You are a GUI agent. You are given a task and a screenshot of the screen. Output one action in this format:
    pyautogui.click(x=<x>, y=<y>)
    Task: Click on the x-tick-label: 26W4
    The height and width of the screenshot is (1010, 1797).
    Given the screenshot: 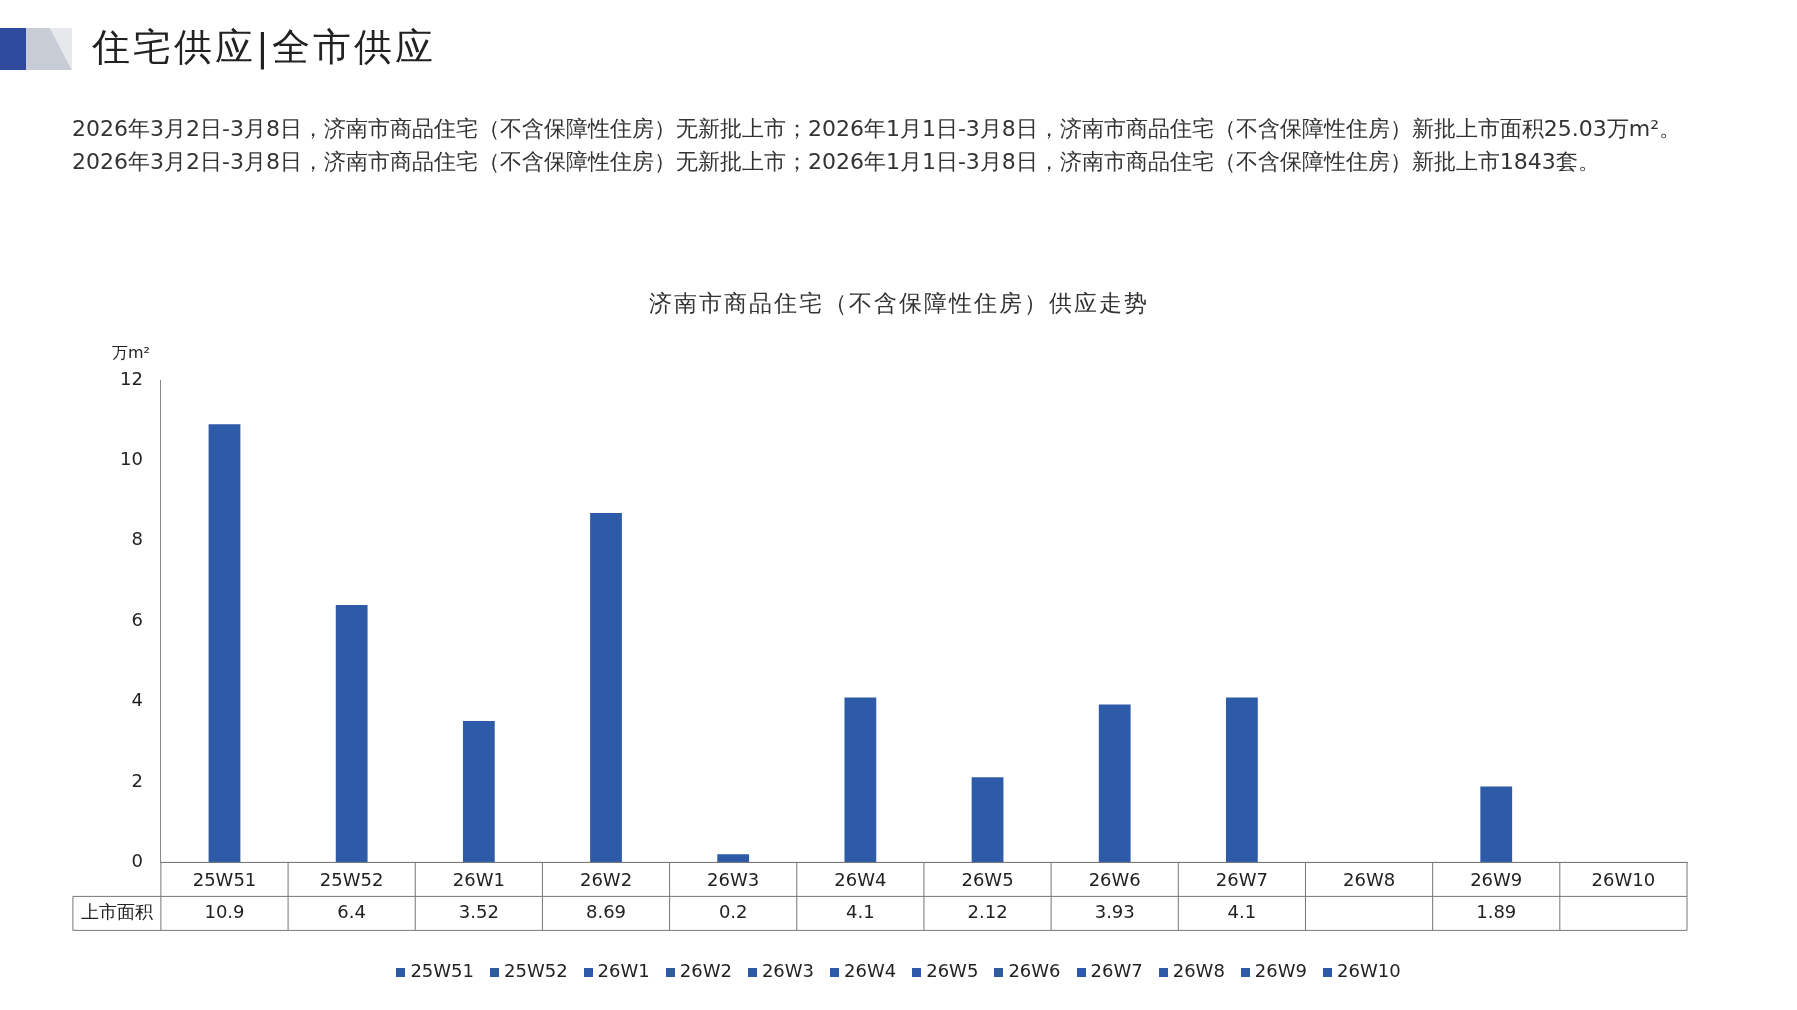 What is the action you would take?
    pyautogui.click(x=860, y=879)
    